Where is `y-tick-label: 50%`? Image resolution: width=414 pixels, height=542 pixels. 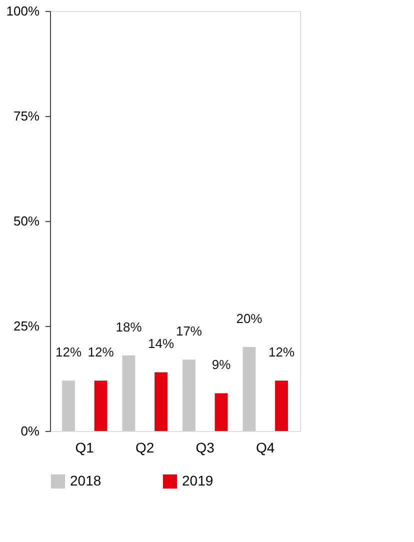 y-tick-label: 50% is located at coordinates (26, 221).